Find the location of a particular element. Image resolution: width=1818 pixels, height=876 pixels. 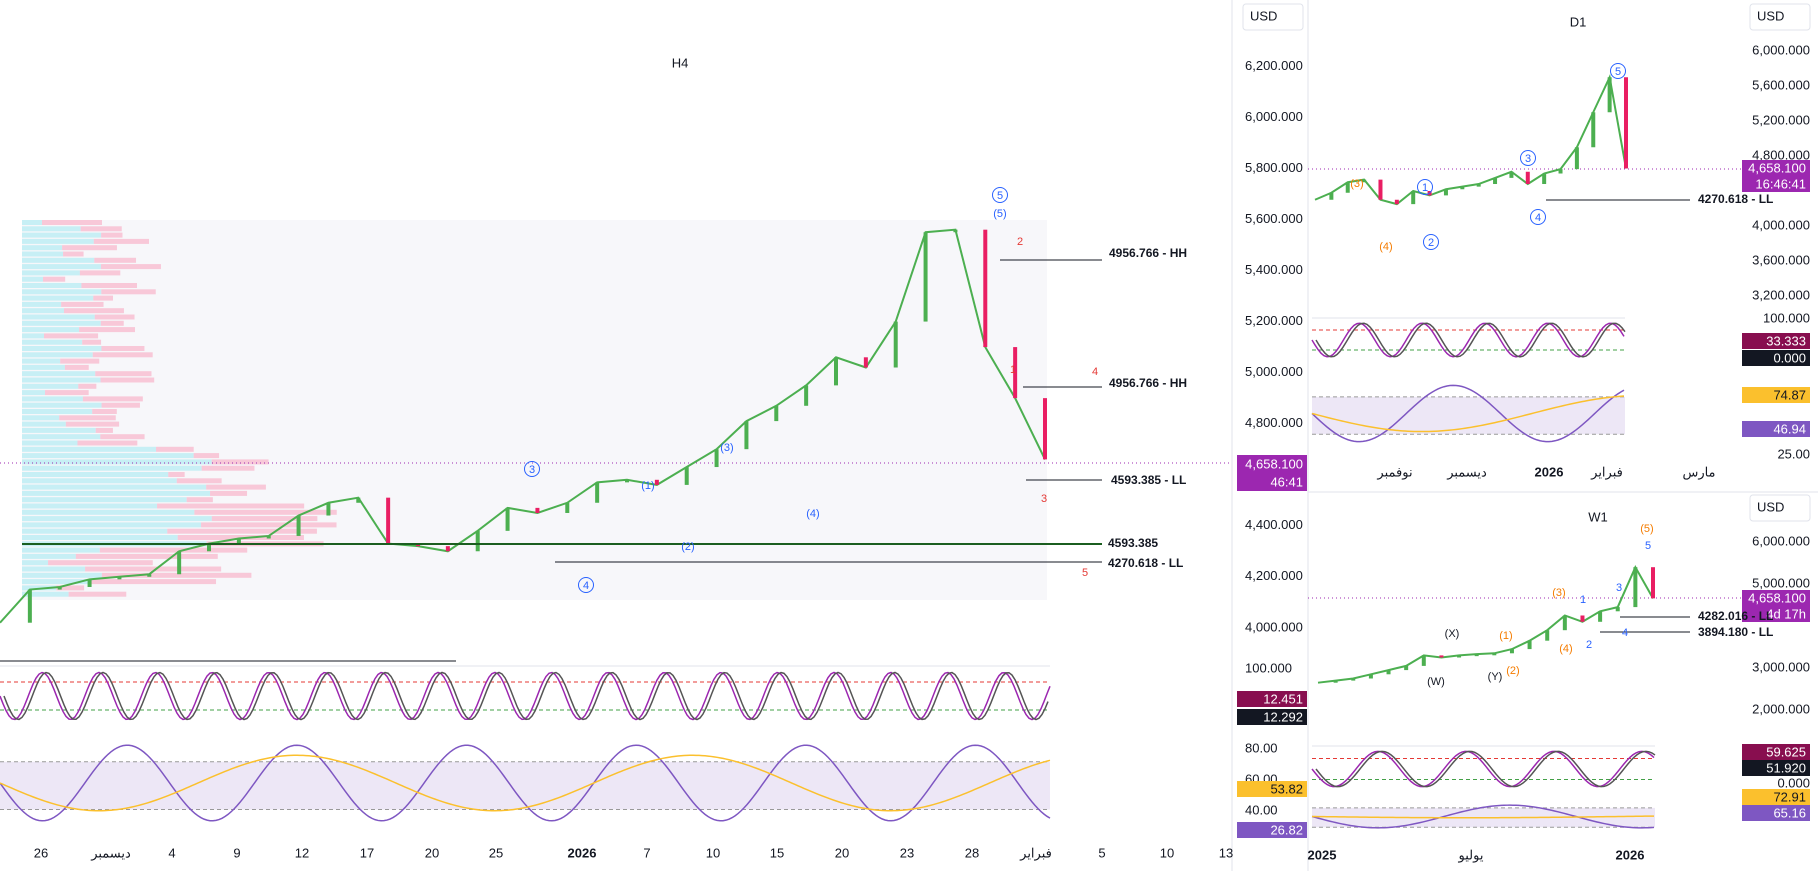

wave-label: (4) is located at coordinates (1565, 649).